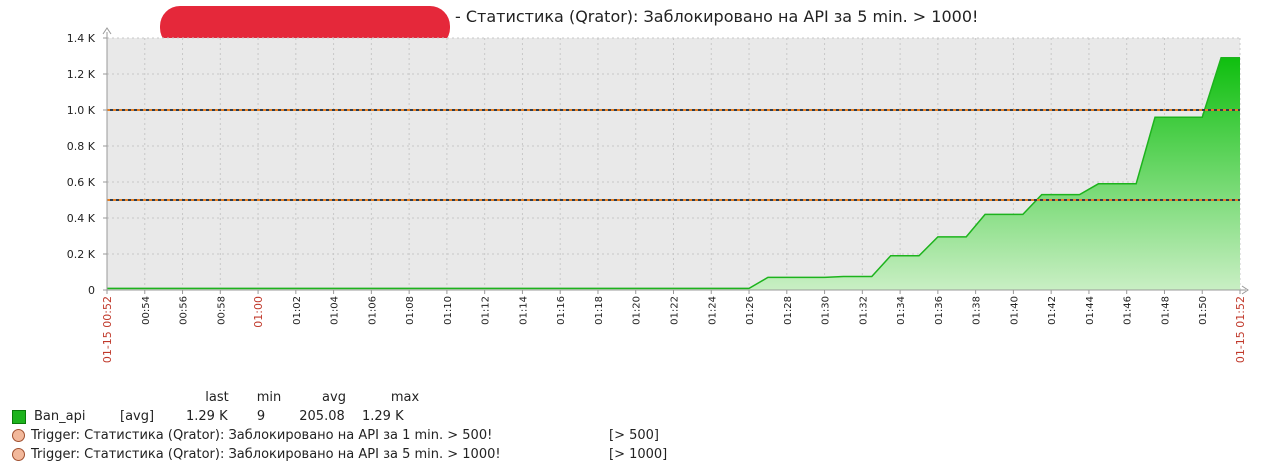  I want to click on x-tick-label: 01:02, so click(297, 310).